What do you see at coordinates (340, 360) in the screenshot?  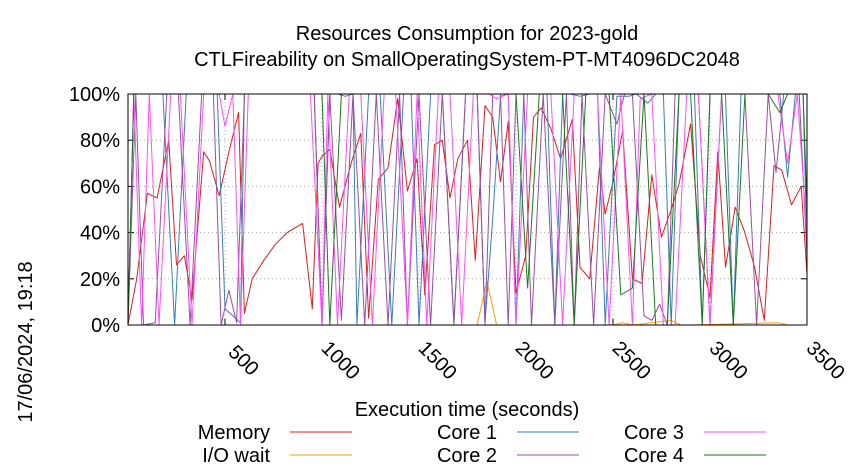 I see `x-tick-label: 1000` at bounding box center [340, 360].